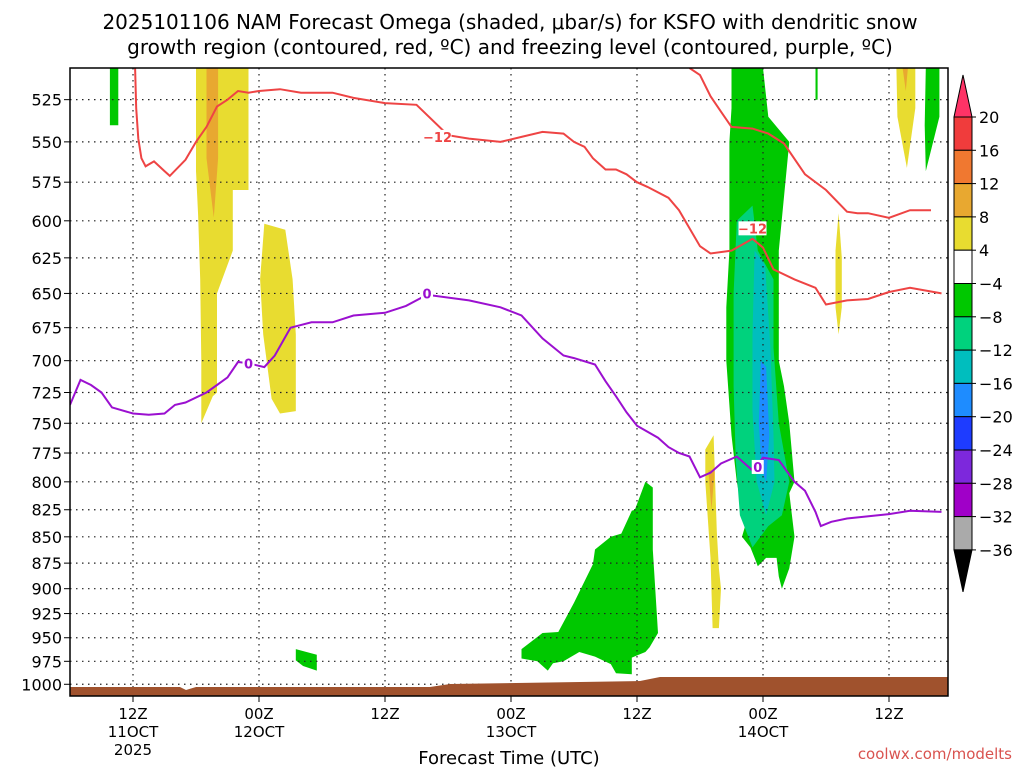 The width and height of the screenshot is (1024, 768). I want to click on colorbar-label-13: −36, so click(996, 550).